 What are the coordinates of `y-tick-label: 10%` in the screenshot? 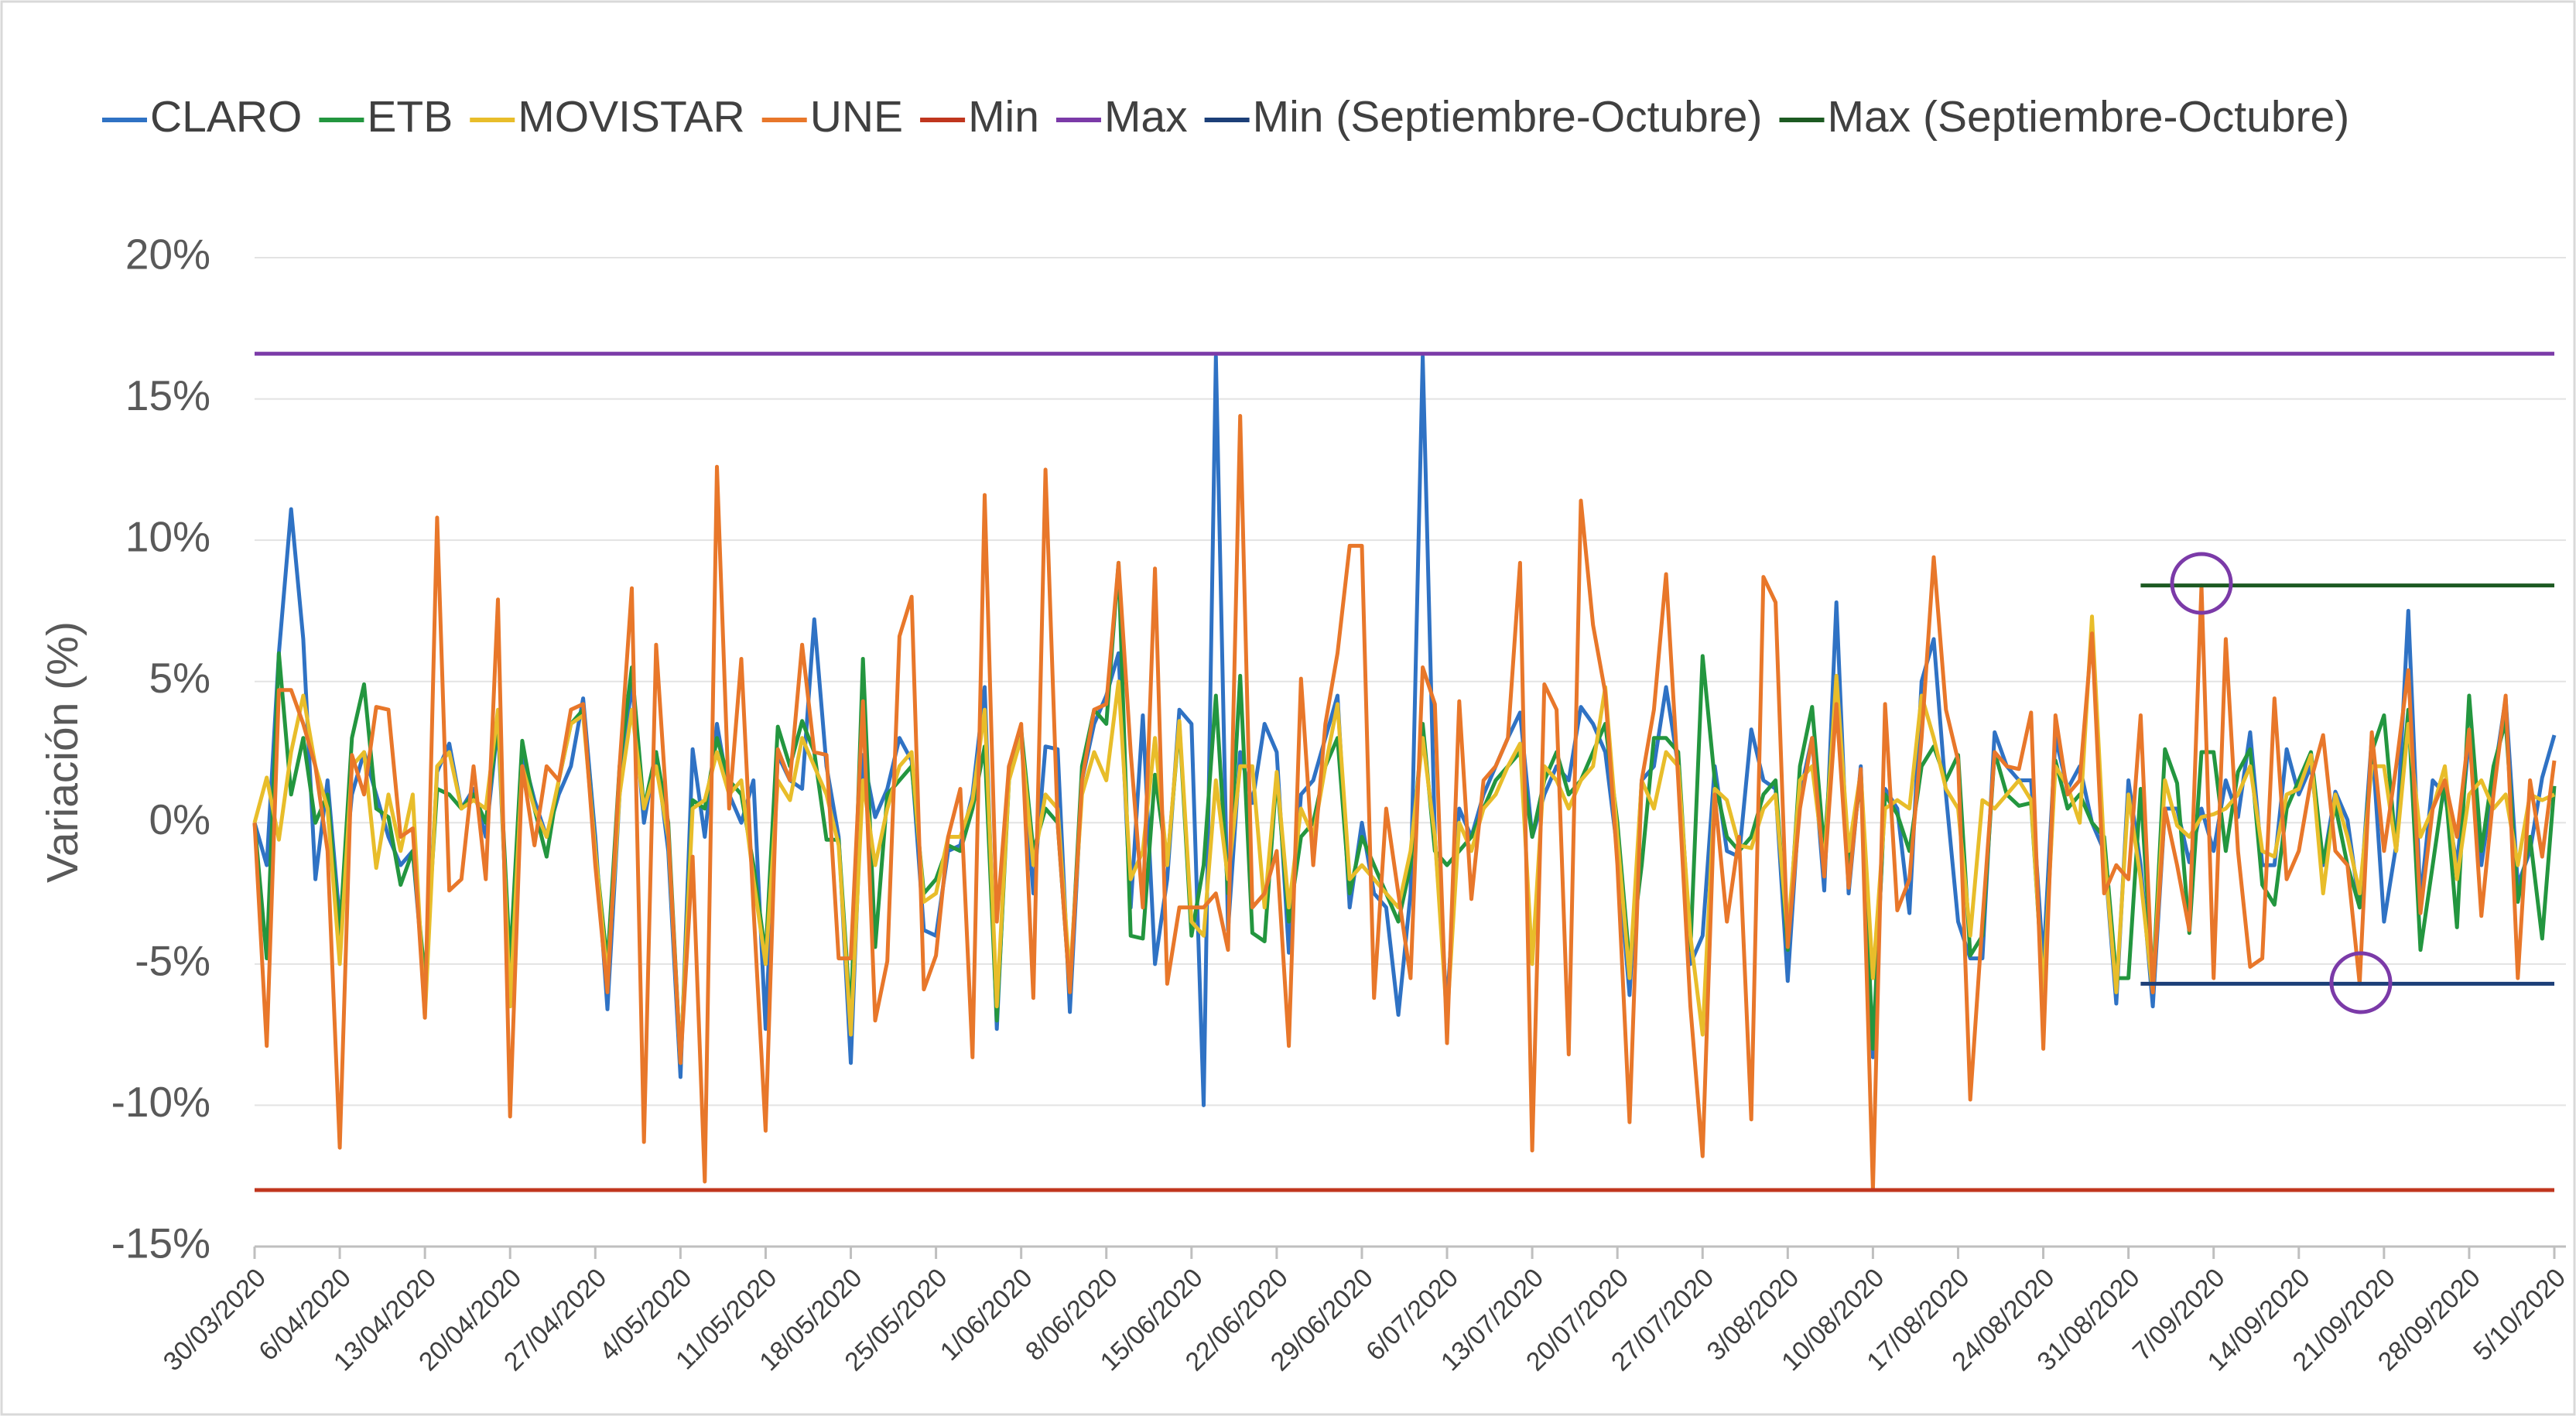 It's located at (168, 537).